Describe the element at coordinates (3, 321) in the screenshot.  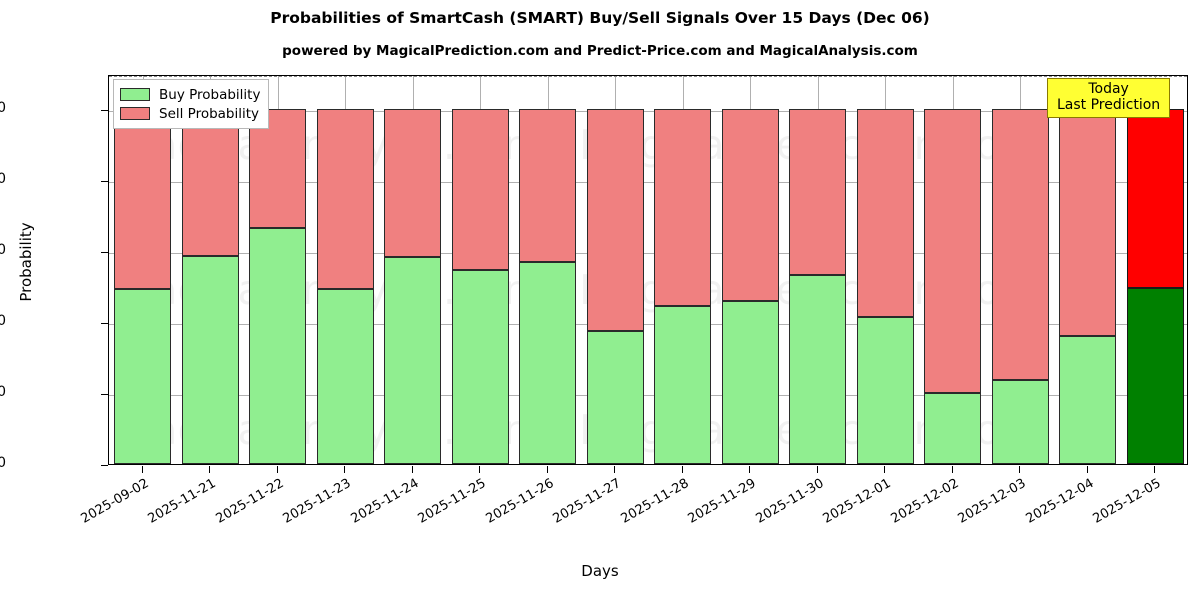
I see `y-tick-label-40: 40` at that location.